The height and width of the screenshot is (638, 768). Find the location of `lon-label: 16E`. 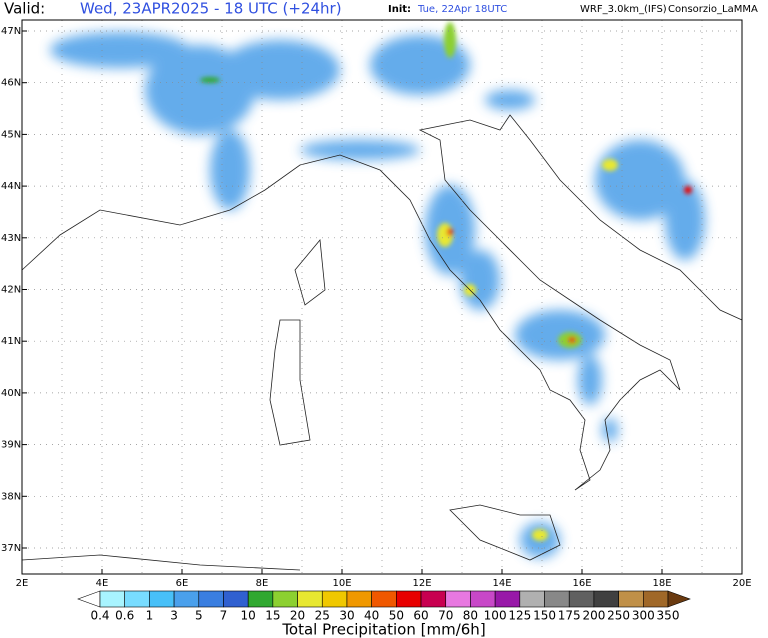

lon-label: 16E is located at coordinates (581, 583).